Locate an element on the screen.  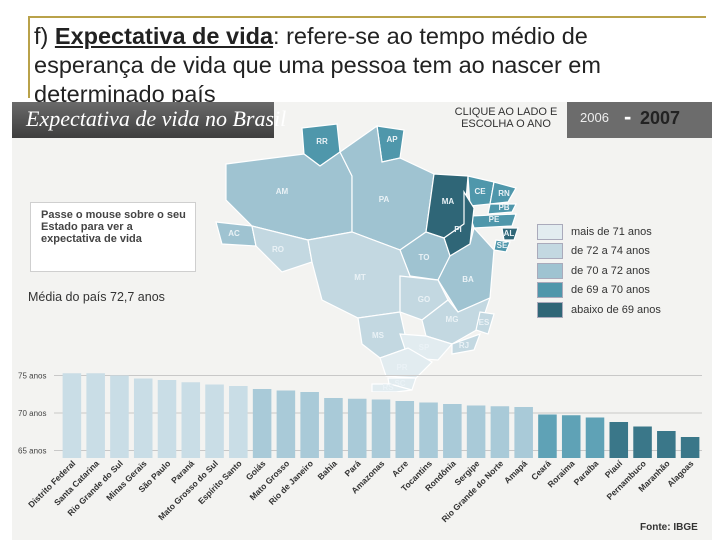
state-al is located at coordinates (510, 234).